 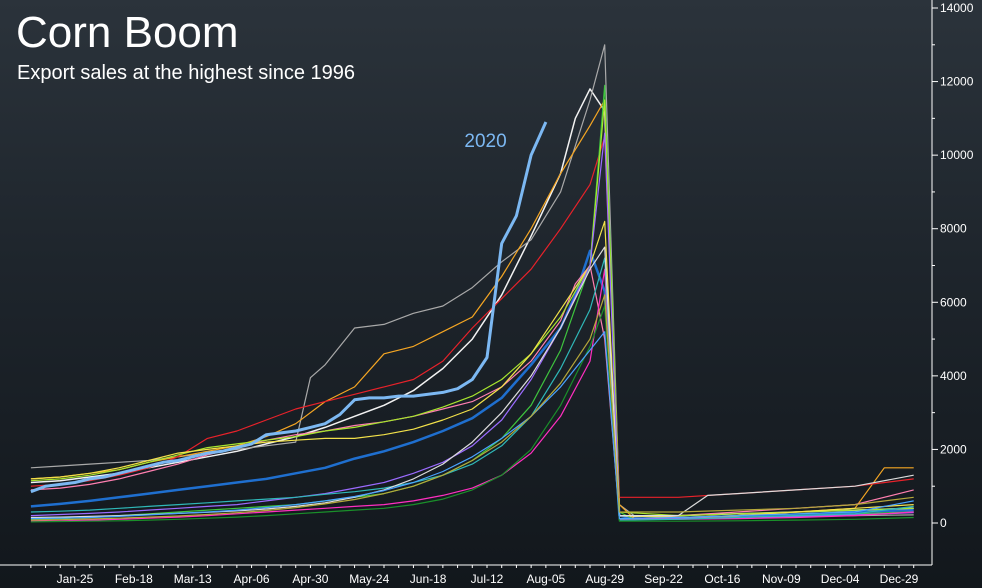 I want to click on y-tick-label: 8000, so click(x=953, y=229).